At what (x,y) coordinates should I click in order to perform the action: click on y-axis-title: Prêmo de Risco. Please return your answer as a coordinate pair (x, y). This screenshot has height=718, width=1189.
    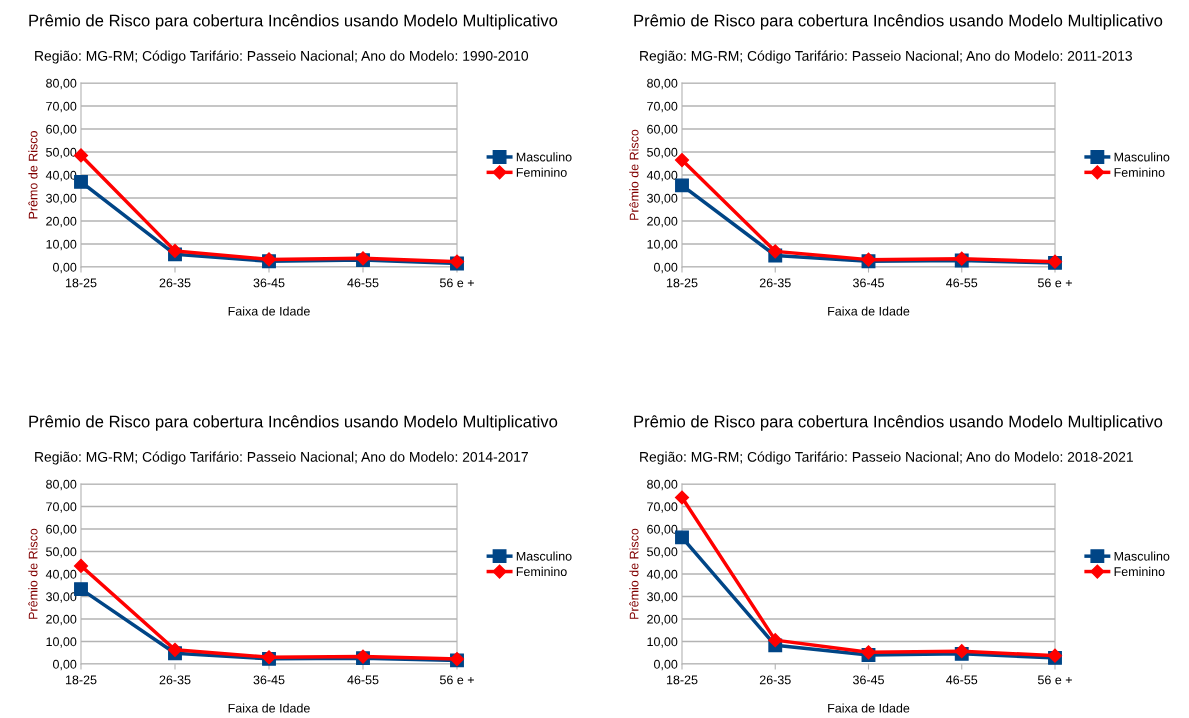
    Looking at the image, I should click on (33, 175).